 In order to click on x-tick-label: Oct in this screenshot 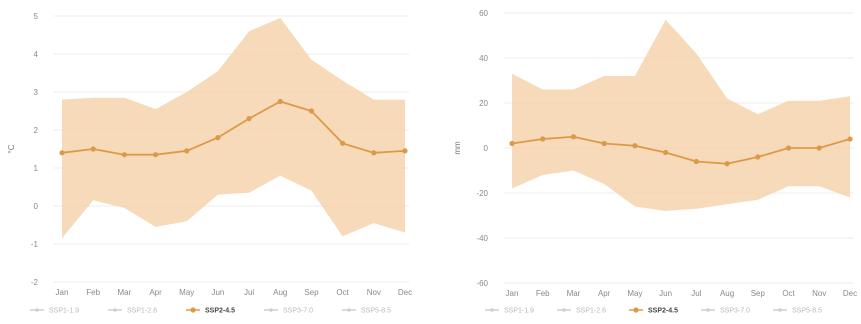, I will do `click(342, 292)`.